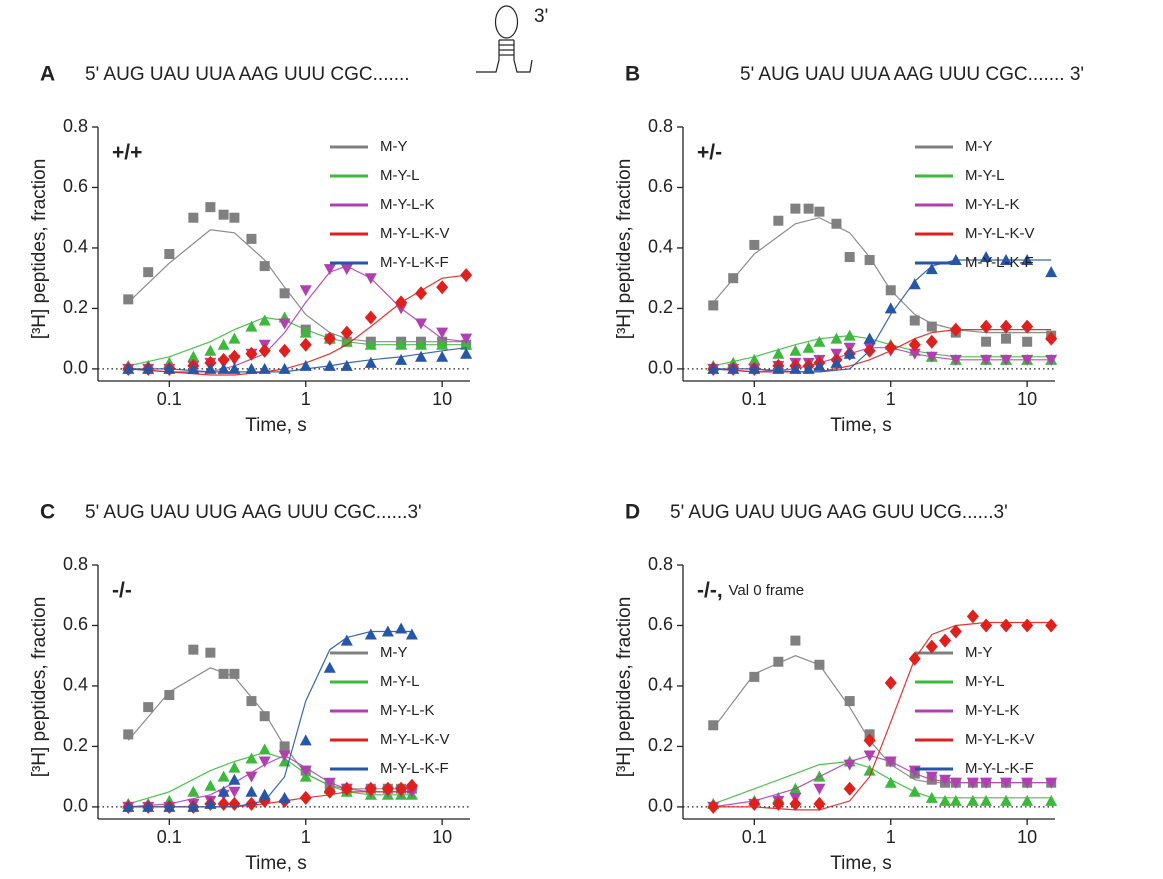 This screenshot has width=1163, height=879. I want to click on annotation: -/-, so click(122, 590).